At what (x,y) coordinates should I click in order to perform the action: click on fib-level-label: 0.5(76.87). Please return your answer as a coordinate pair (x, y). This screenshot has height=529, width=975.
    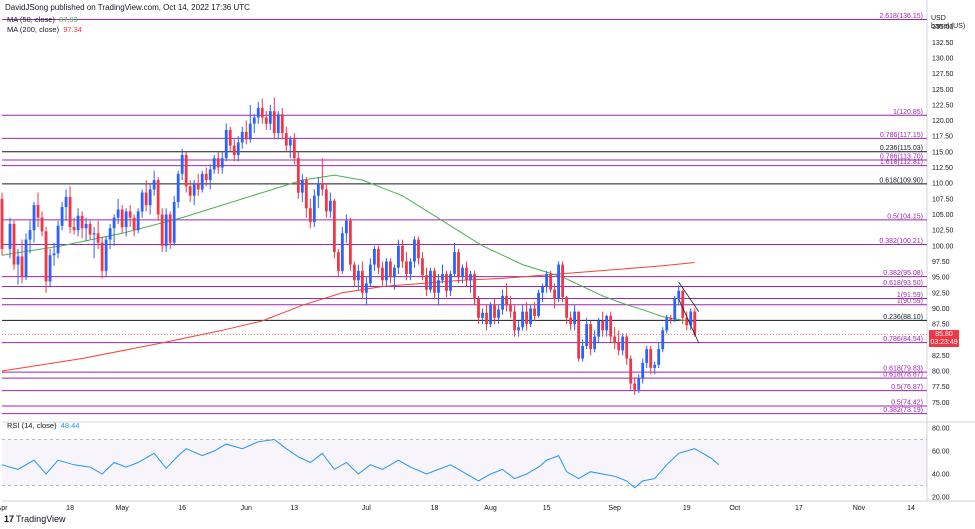
    Looking at the image, I should click on (907, 387).